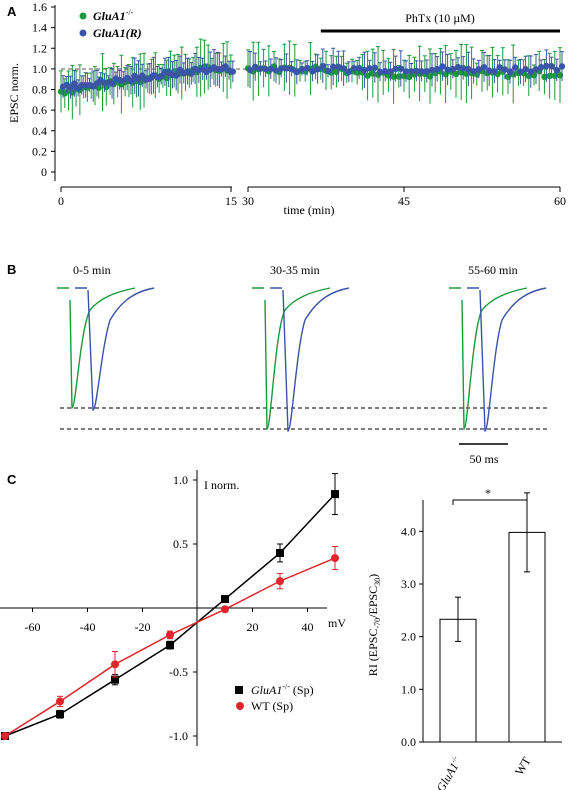  Describe the element at coordinates (483, 772) in the screenshot. I see `cr-x-ticks: GluA1-/- WT` at that location.